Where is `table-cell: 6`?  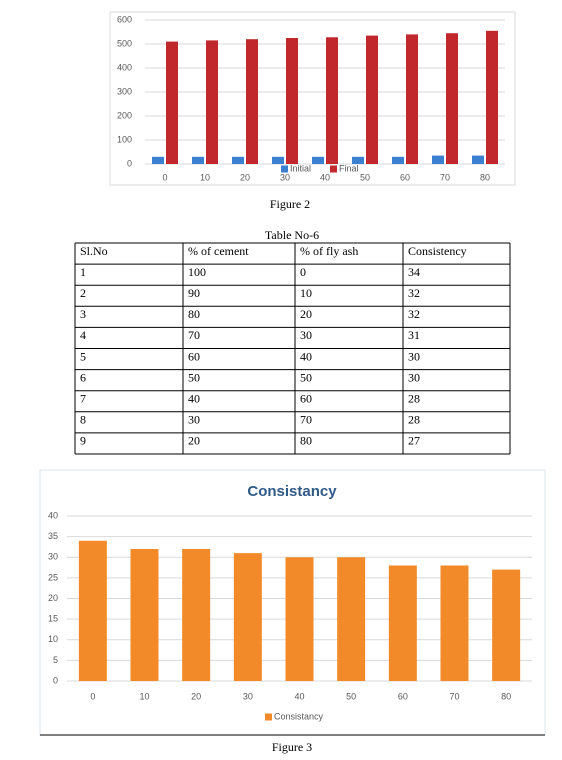 table-cell: 6 is located at coordinates (83, 377).